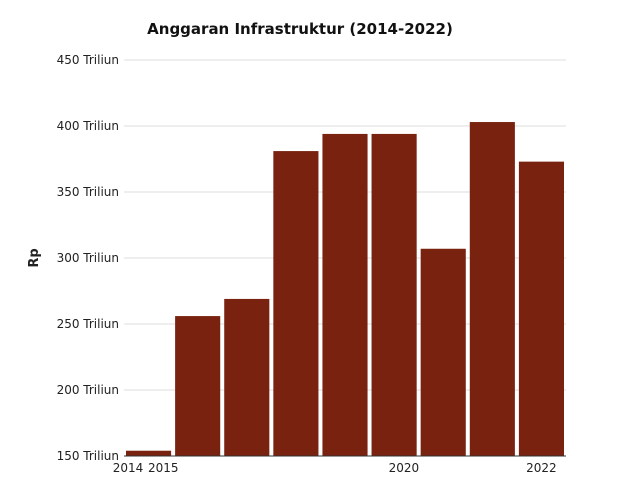  What do you see at coordinates (88, 324) in the screenshot?
I see `y-tick-label: 250 Triliun` at bounding box center [88, 324].